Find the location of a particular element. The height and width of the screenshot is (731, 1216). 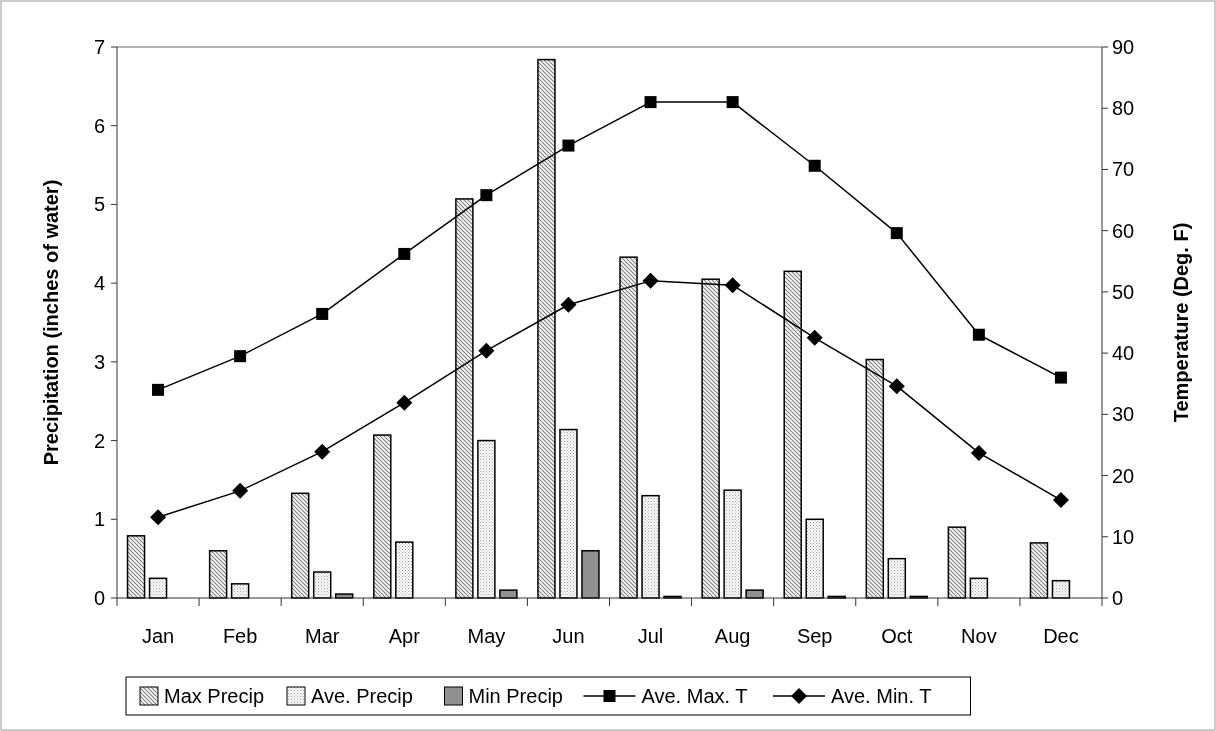

x-tick-label: Jun is located at coordinates (568, 636).